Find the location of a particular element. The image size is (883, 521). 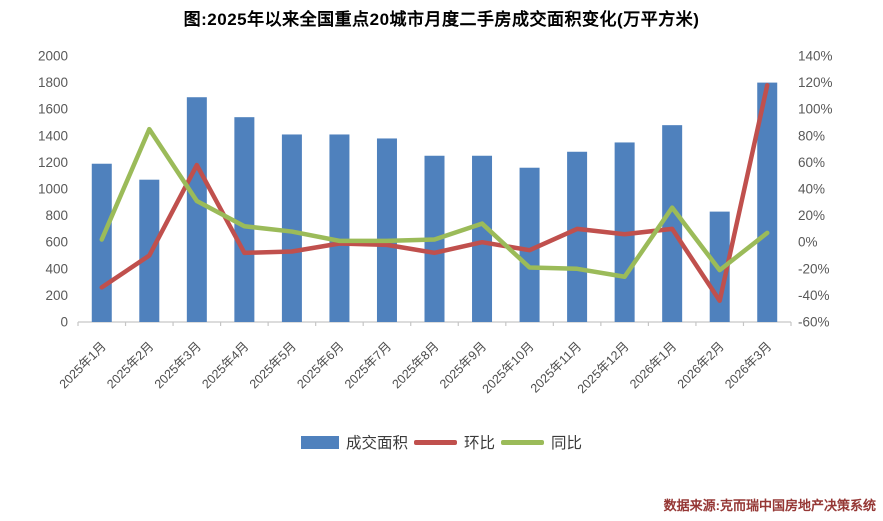

right-axis-tick-label: 80% is located at coordinates (811, 135).